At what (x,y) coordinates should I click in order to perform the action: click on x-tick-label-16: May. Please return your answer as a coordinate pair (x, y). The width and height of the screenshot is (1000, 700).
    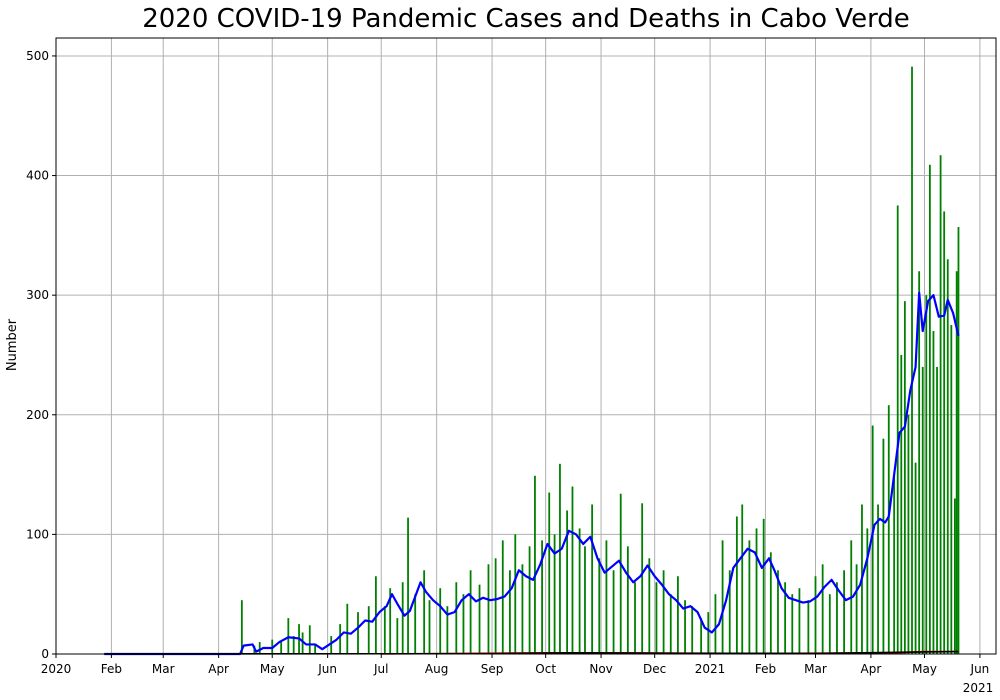
    Looking at the image, I should click on (924, 669).